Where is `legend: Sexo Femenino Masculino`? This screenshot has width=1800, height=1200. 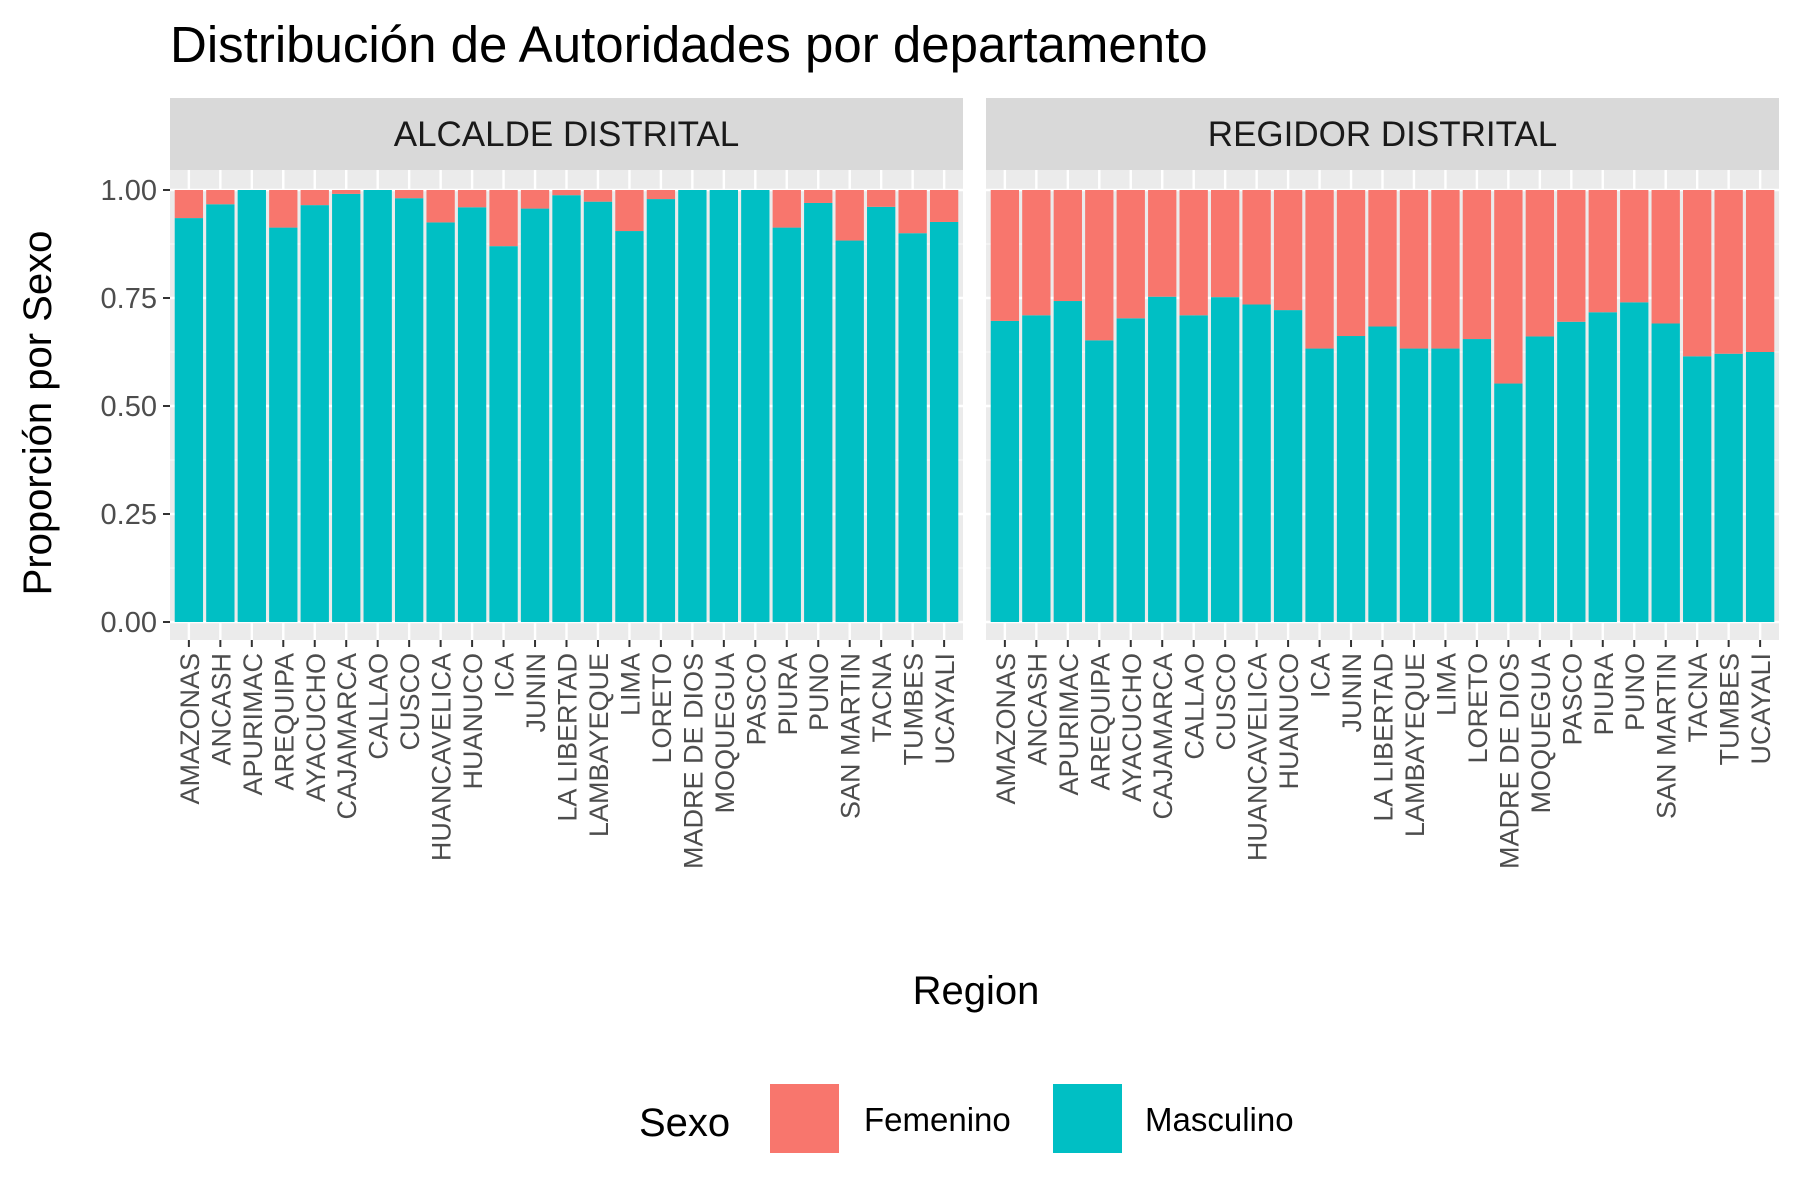
legend: Sexo Femenino Masculino is located at coordinates (966, 1118).